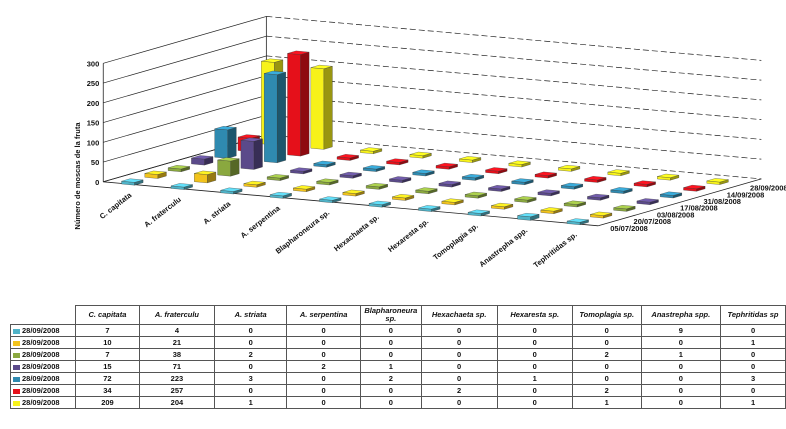 The image size is (786, 429). I want to click on table-row-label: 28/09/2008, so click(43, 354).